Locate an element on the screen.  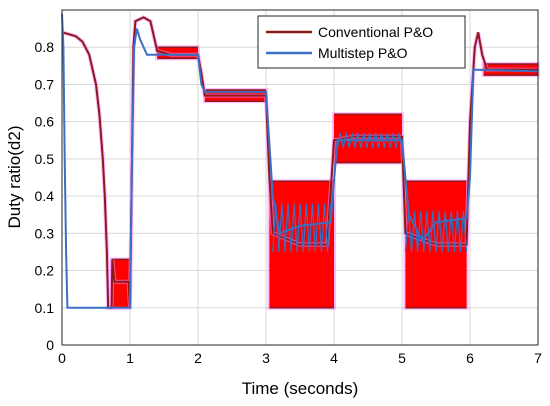
y-axis-label: Duty ratio(d2) is located at coordinates (14, 177).